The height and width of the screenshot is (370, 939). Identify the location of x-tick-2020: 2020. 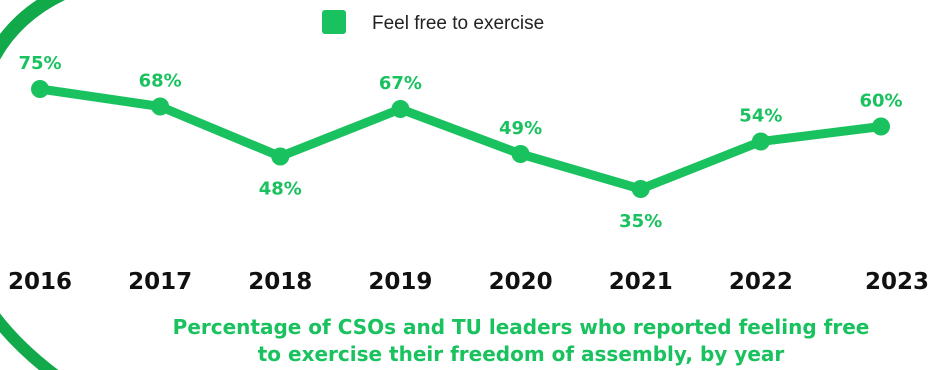
(521, 282).